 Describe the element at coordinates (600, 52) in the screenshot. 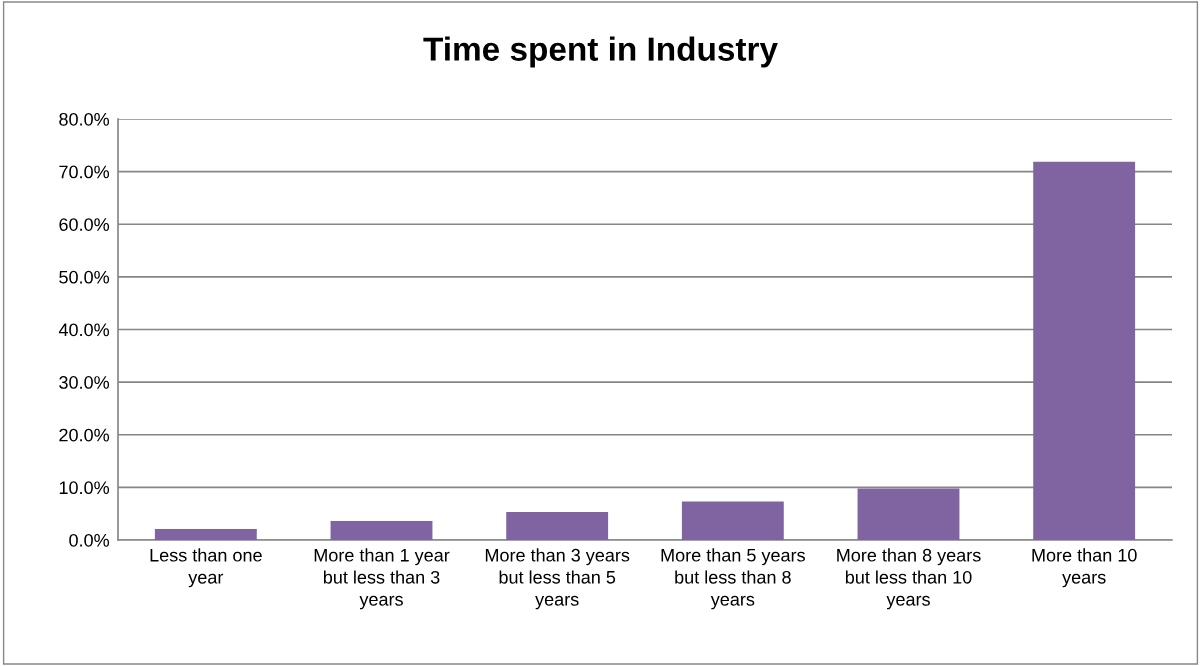

I see `chart-title: Time spent in Industry` at that location.